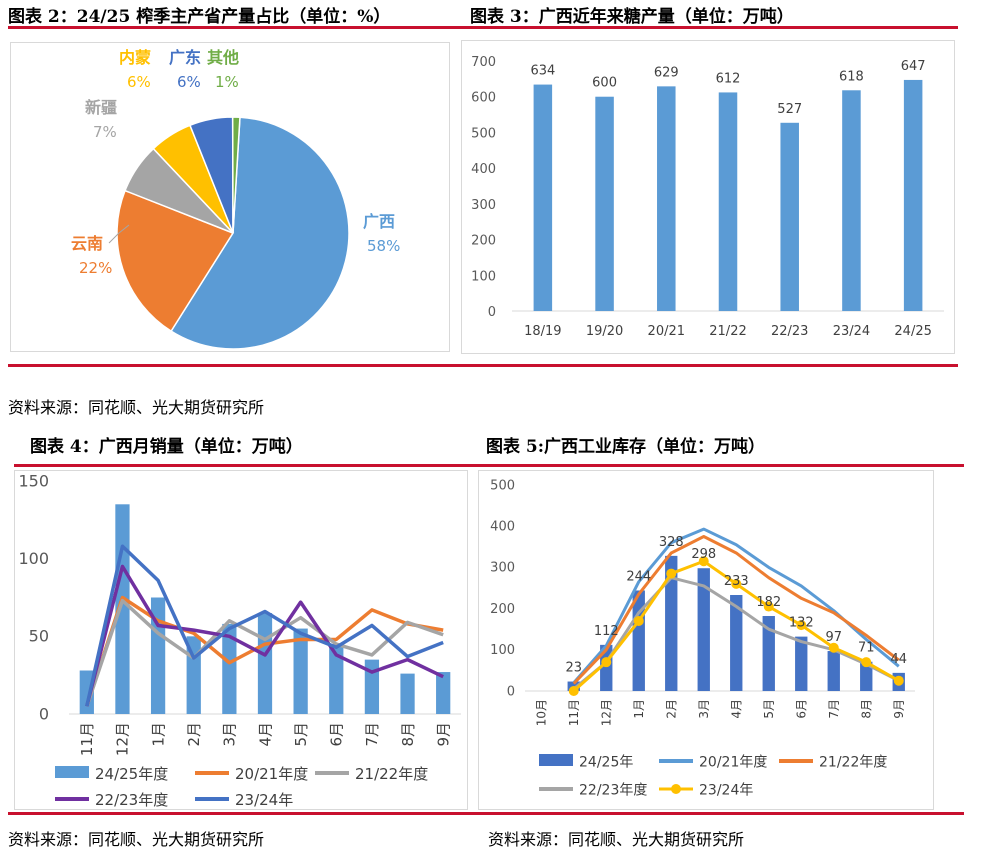 This screenshot has width=988, height=856. What do you see at coordinates (626, 447) in the screenshot?
I see `fig5-title: 图表 5:广西工业库存（单位：万吨）` at bounding box center [626, 447].